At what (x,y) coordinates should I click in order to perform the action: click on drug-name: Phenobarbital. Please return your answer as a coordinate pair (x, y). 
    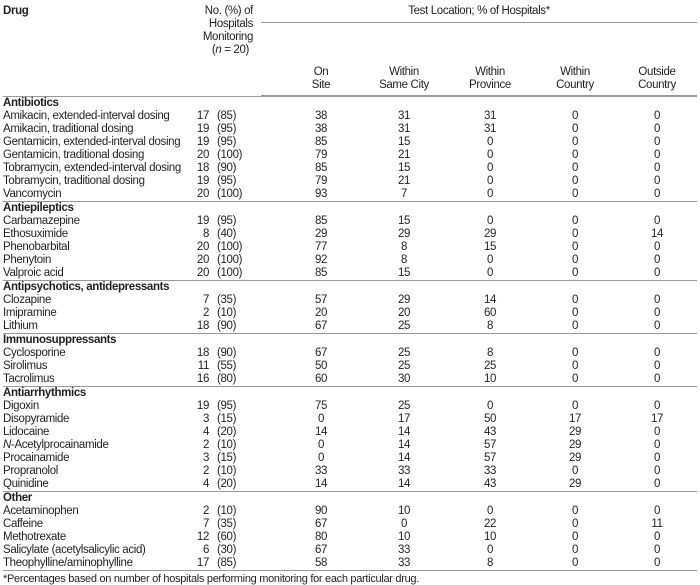
    Looking at the image, I should click on (36, 246).